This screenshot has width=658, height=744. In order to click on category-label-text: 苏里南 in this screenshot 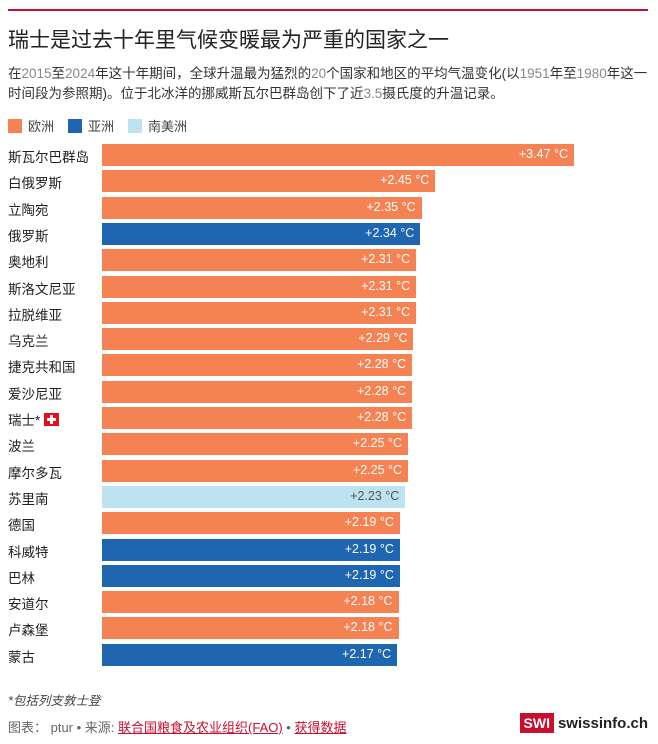, I will do `click(28, 499)`.